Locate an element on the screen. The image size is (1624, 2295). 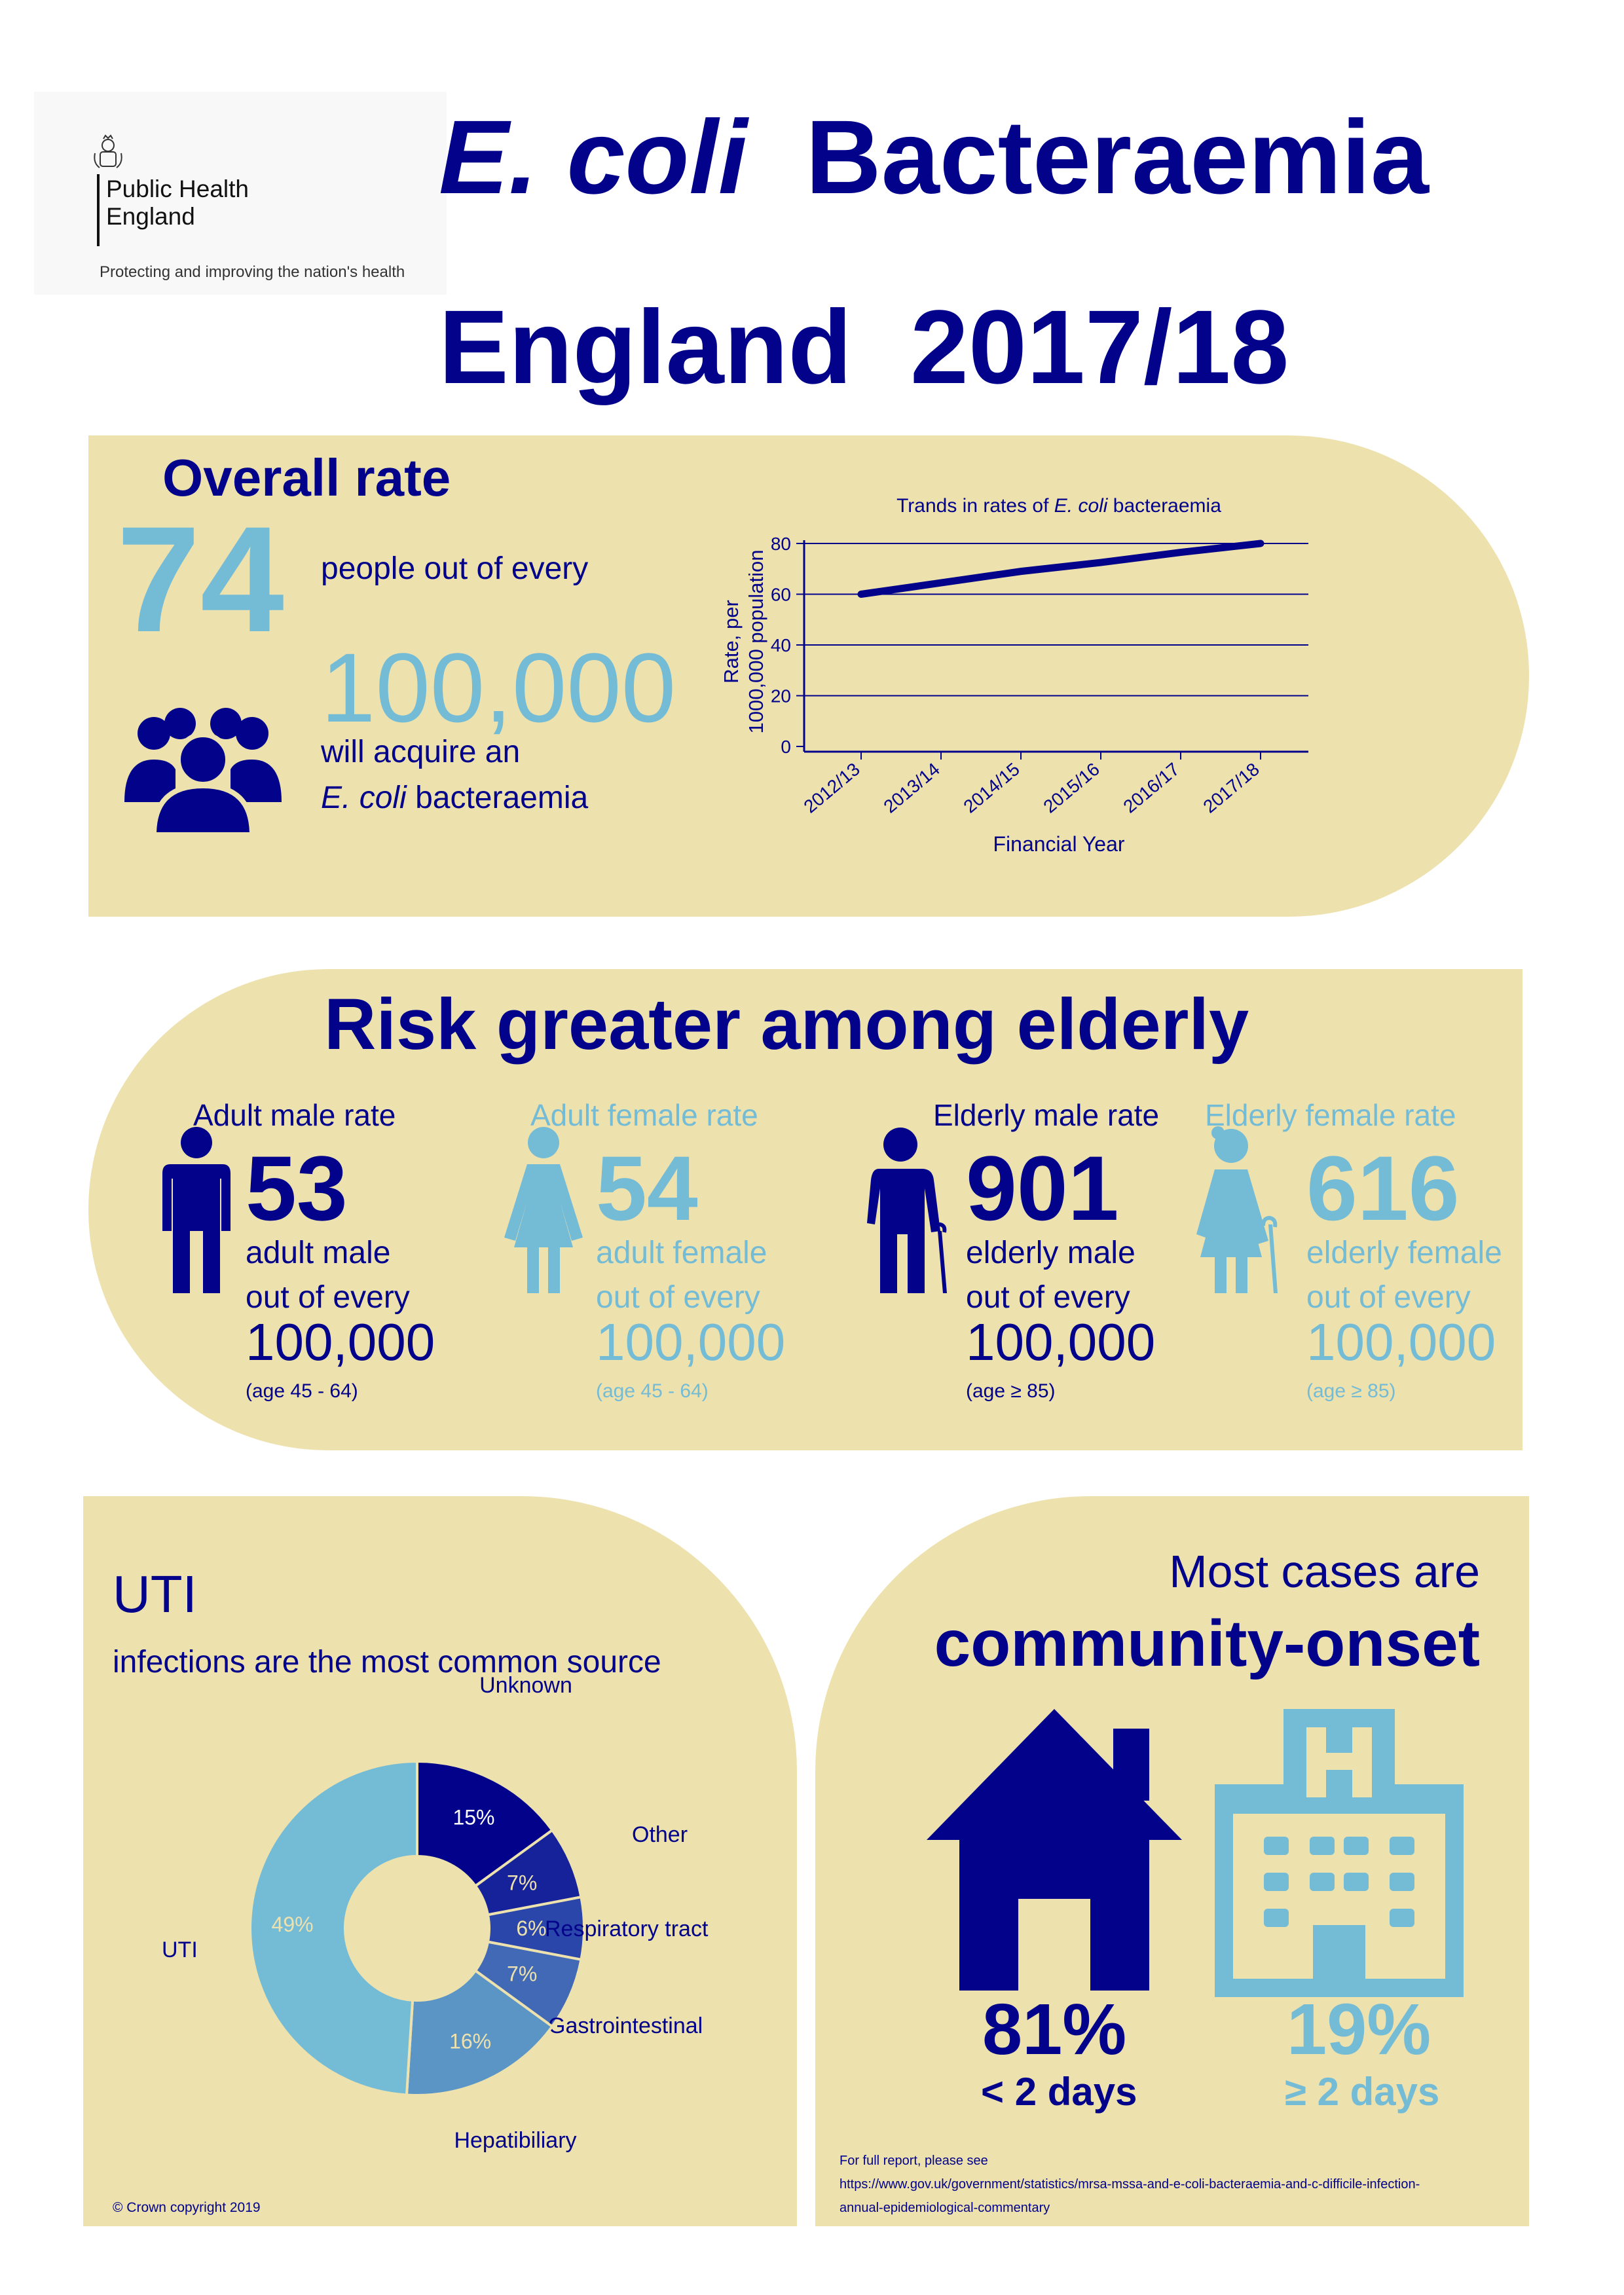
chart-title: Trands in rates of E. coli bacteraemia is located at coordinates (1058, 506).